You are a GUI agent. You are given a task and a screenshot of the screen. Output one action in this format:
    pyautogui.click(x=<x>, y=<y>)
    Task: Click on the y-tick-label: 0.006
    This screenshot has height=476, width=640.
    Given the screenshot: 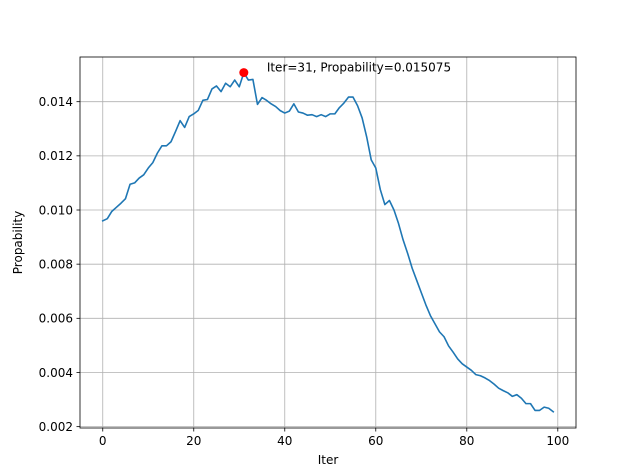 What is the action you would take?
    pyautogui.click(x=56, y=319)
    